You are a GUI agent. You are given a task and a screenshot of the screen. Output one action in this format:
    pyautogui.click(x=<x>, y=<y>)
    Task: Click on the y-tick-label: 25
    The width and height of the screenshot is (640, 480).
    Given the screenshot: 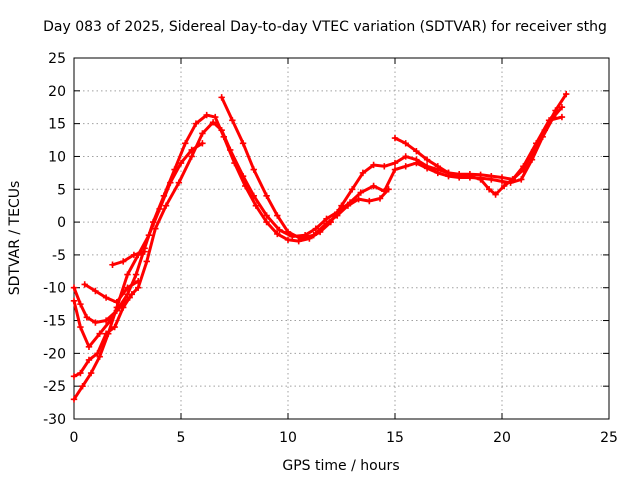 What is the action you would take?
    pyautogui.click(x=57, y=59)
    